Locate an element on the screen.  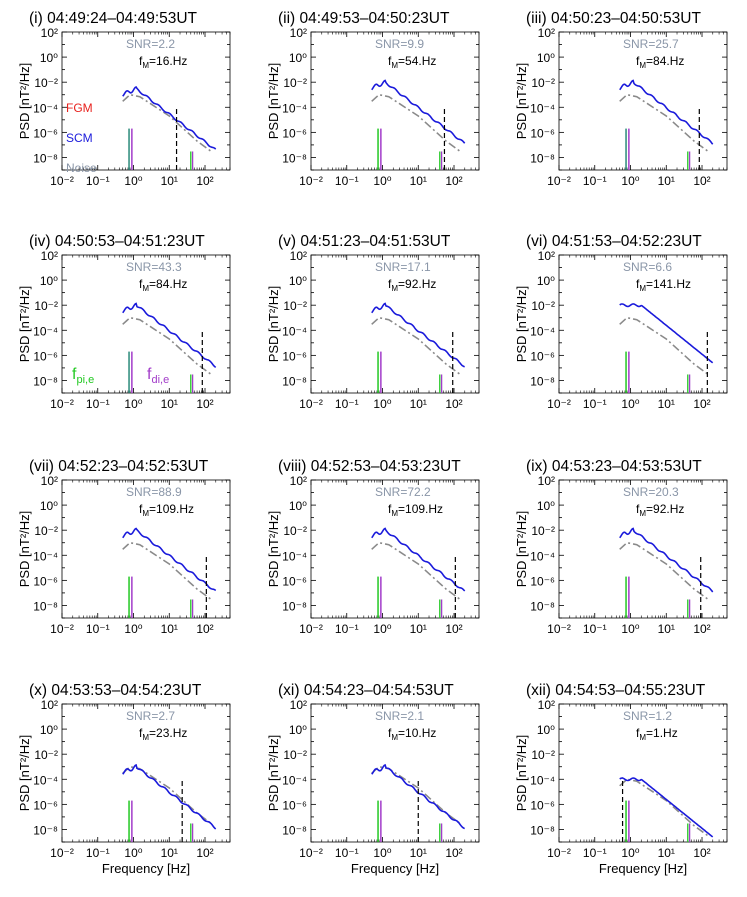
fm-label: fM=109.Hz is located at coordinates (415, 510).